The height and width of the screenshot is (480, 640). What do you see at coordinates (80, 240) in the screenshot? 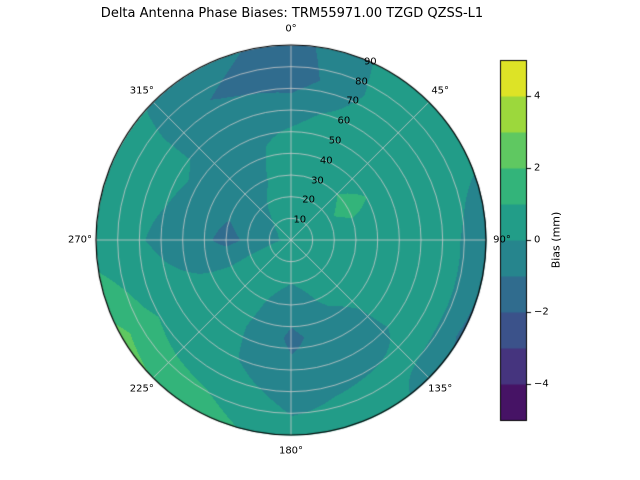
I see `azimuth-tick-label: 270°` at bounding box center [80, 240].